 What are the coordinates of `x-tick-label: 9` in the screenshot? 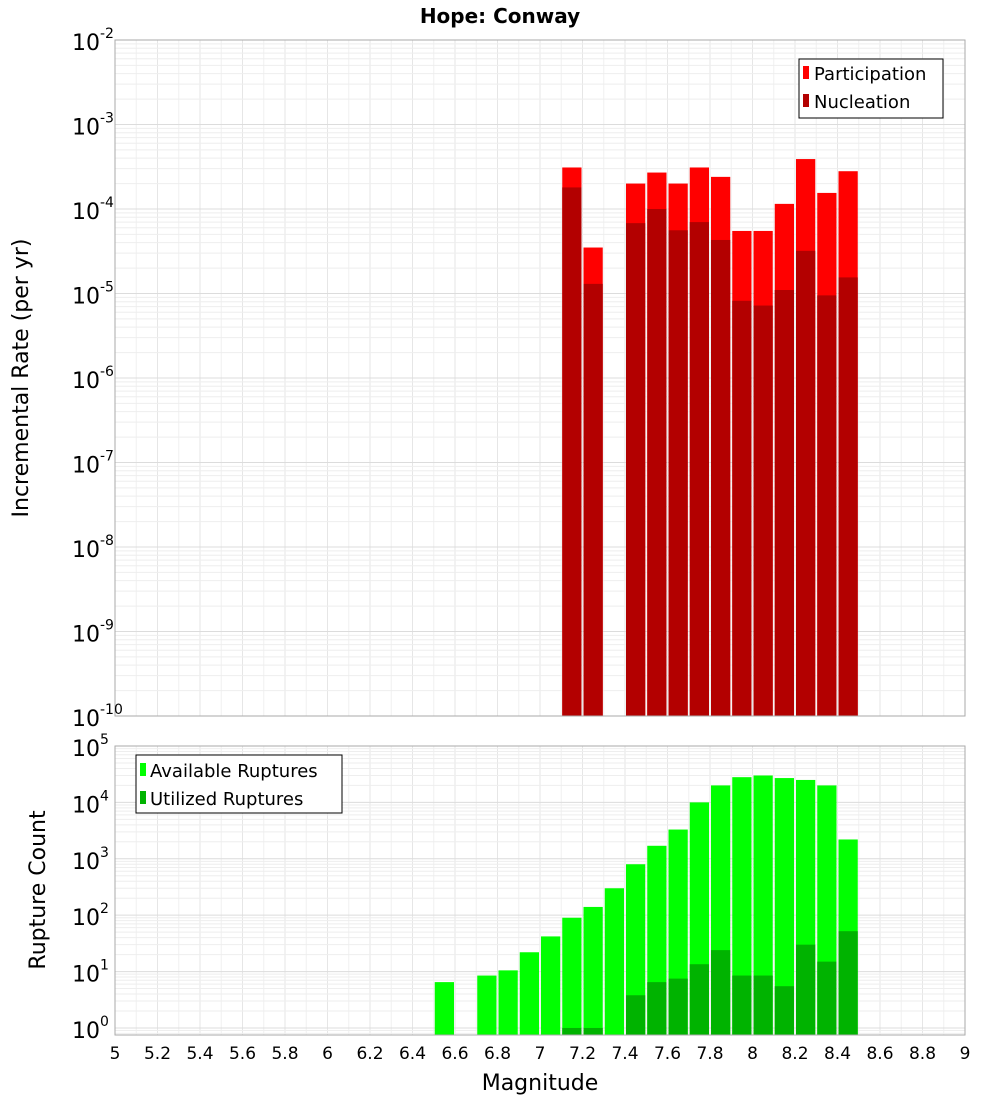 It's located at (965, 1054).